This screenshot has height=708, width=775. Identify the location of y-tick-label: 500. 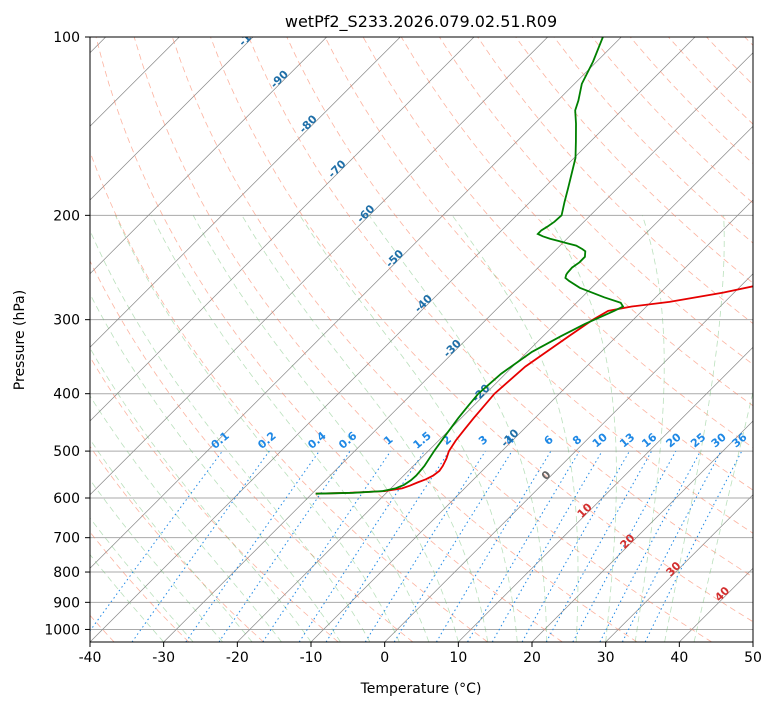
(66, 452).